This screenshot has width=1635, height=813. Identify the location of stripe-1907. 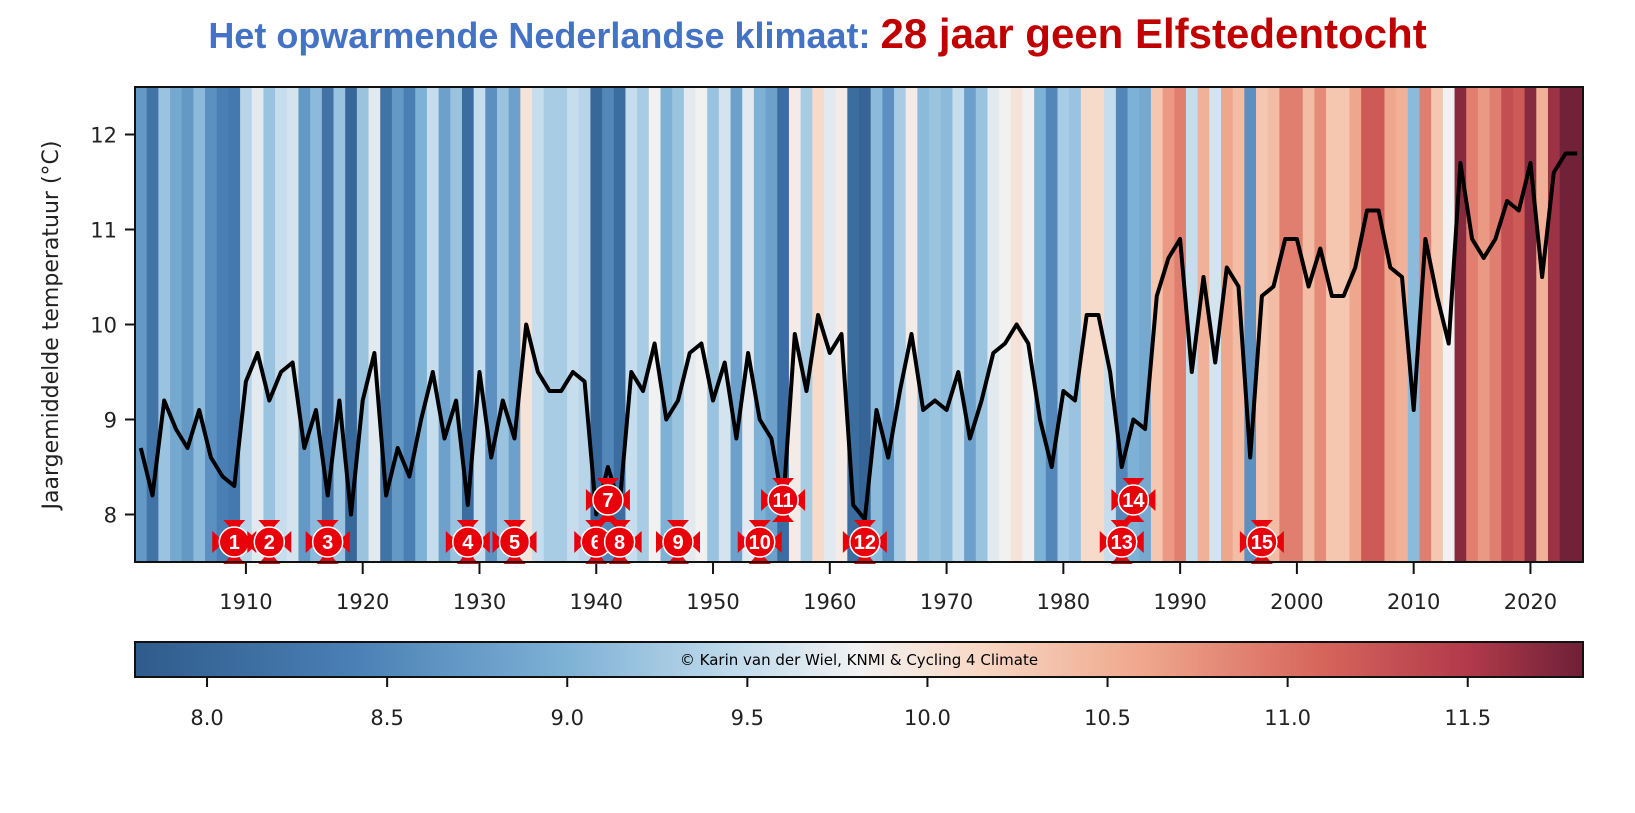
(211, 324).